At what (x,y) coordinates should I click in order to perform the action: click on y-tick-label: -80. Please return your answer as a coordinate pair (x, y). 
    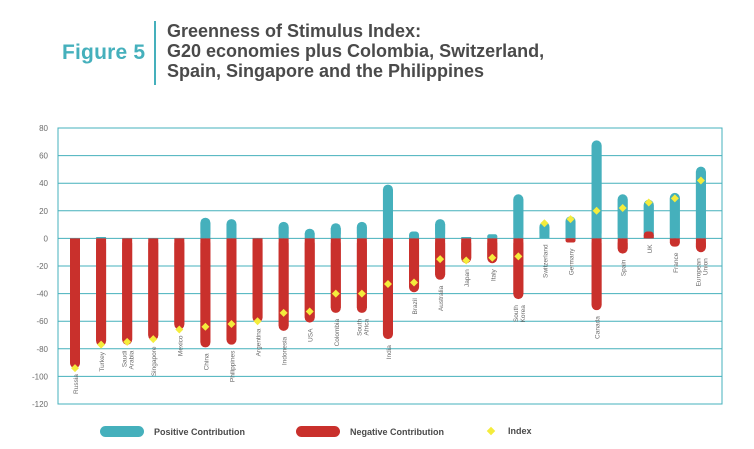
    Looking at the image, I should click on (42, 349).